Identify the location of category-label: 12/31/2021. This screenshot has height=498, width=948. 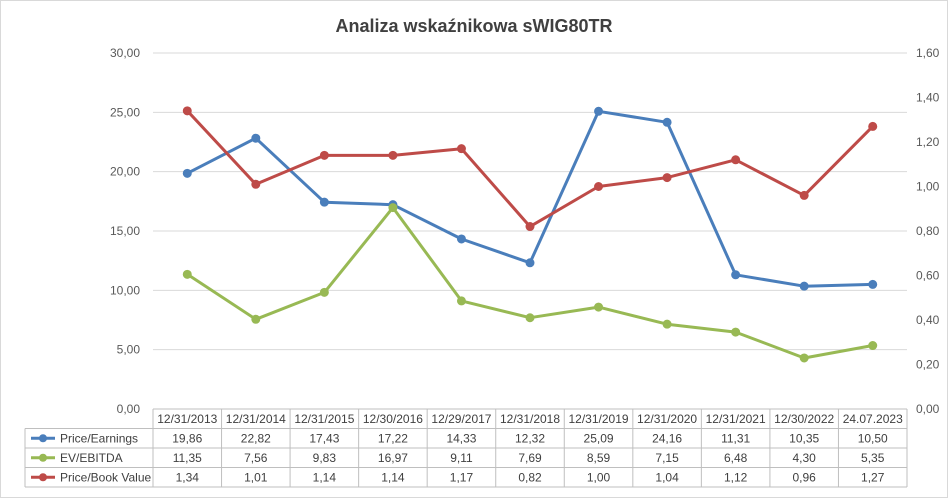
(736, 419).